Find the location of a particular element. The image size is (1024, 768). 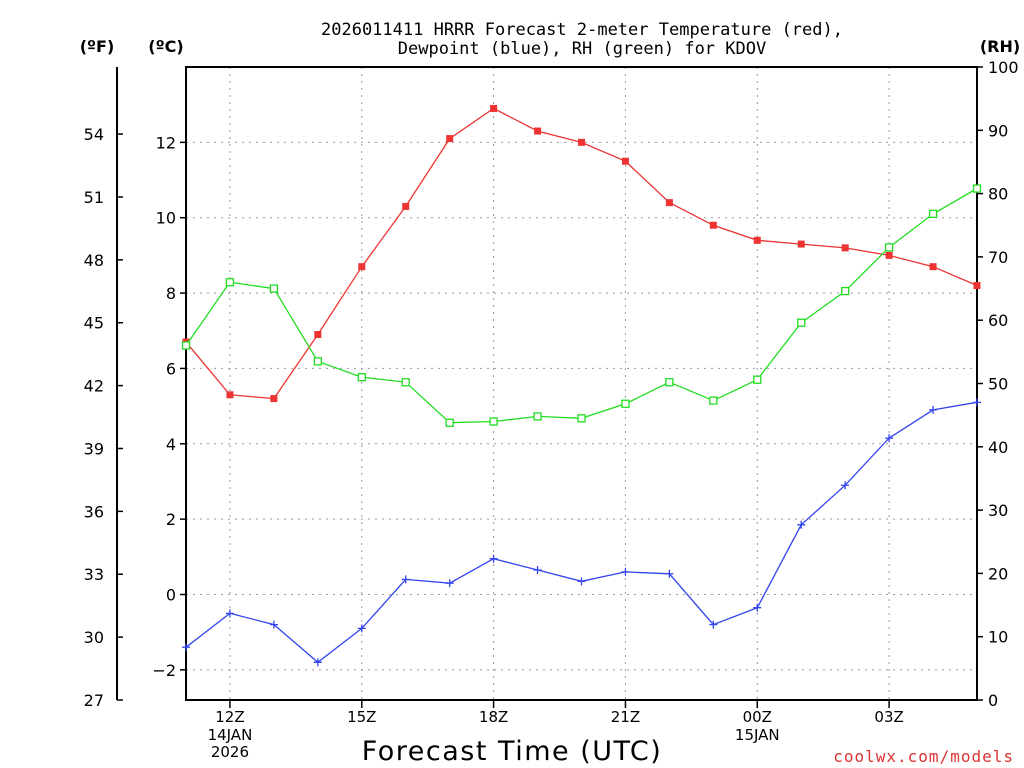

rh-tick-label: 20 is located at coordinates (998, 573).